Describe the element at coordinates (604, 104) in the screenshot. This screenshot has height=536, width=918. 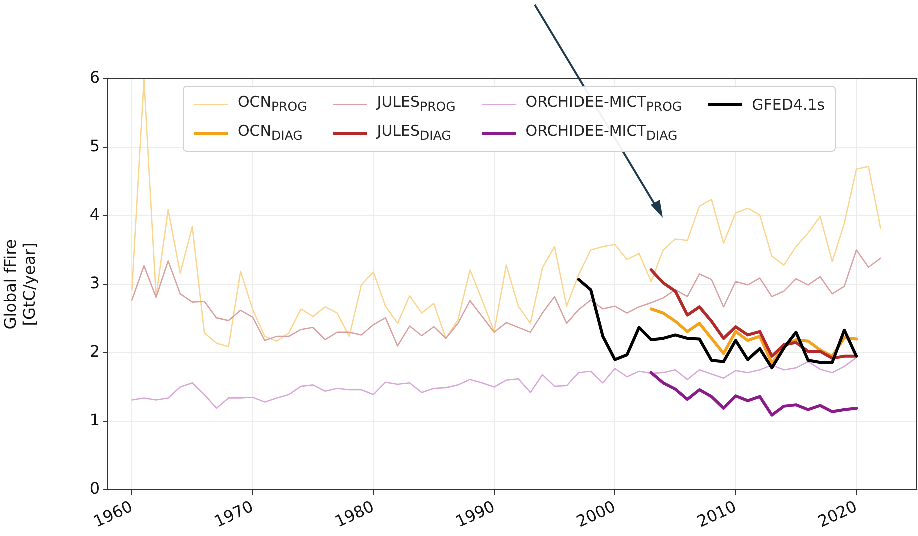
I see `legend-label: ORCHIDEE-MICT$_{PROG}$` at that location.